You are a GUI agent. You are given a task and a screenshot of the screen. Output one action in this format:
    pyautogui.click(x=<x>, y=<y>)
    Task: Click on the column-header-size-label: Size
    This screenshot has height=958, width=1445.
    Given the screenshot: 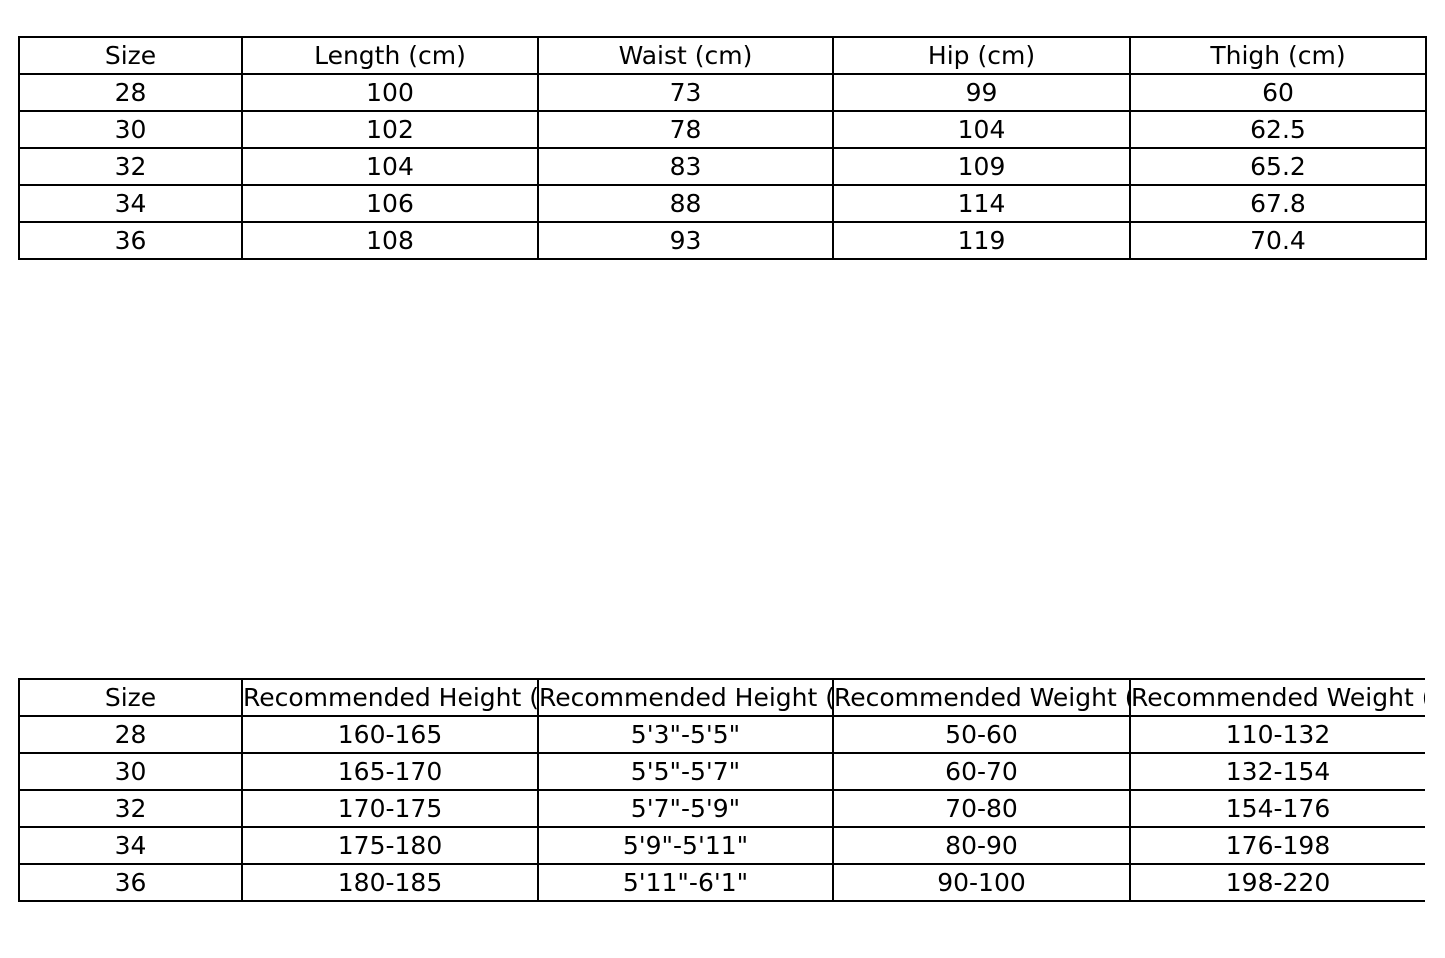 What is the action you would take?
    pyautogui.click(x=130, y=697)
    